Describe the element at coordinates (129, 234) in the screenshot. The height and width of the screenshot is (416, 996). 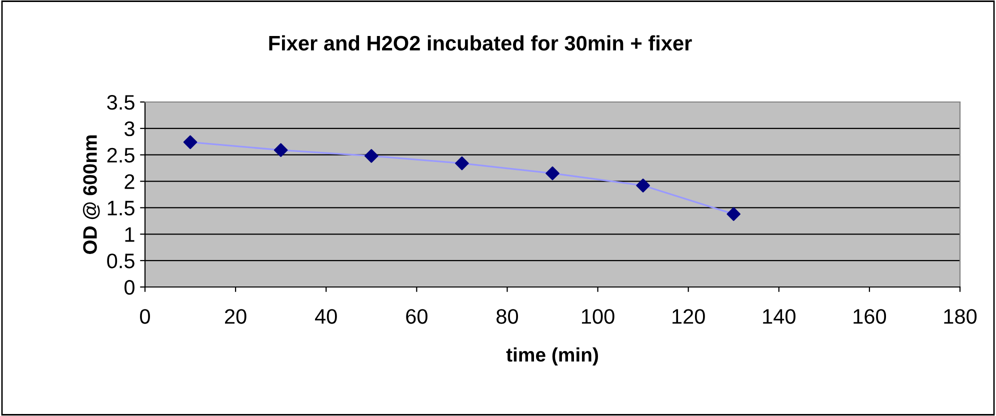
I see `y-tick-label: 1` at that location.